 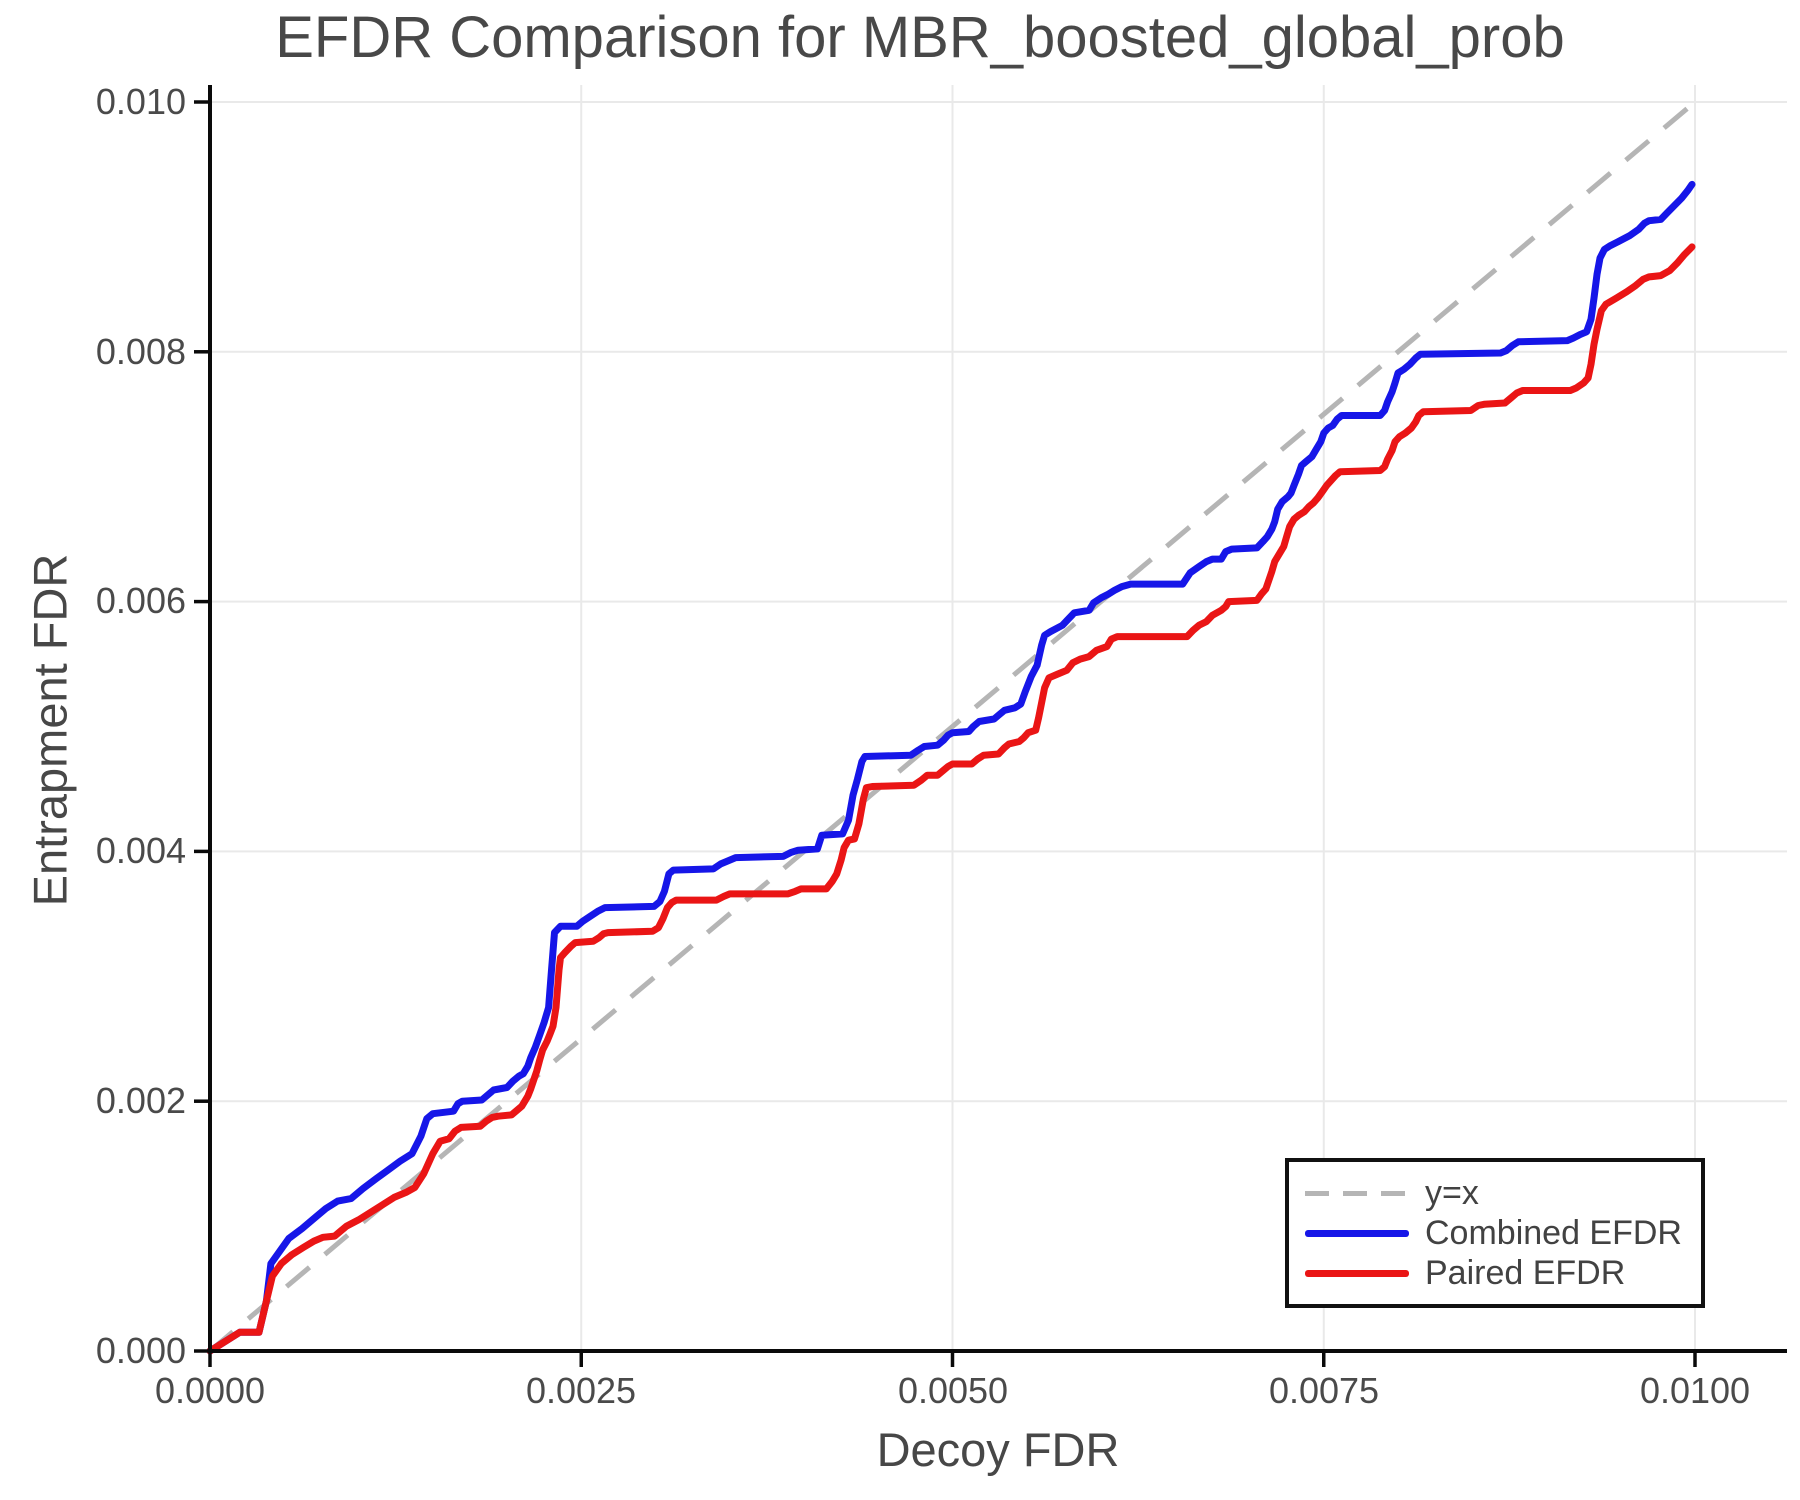 I want to click on x-axis-label: Decoy FDR, so click(x=998, y=1449).